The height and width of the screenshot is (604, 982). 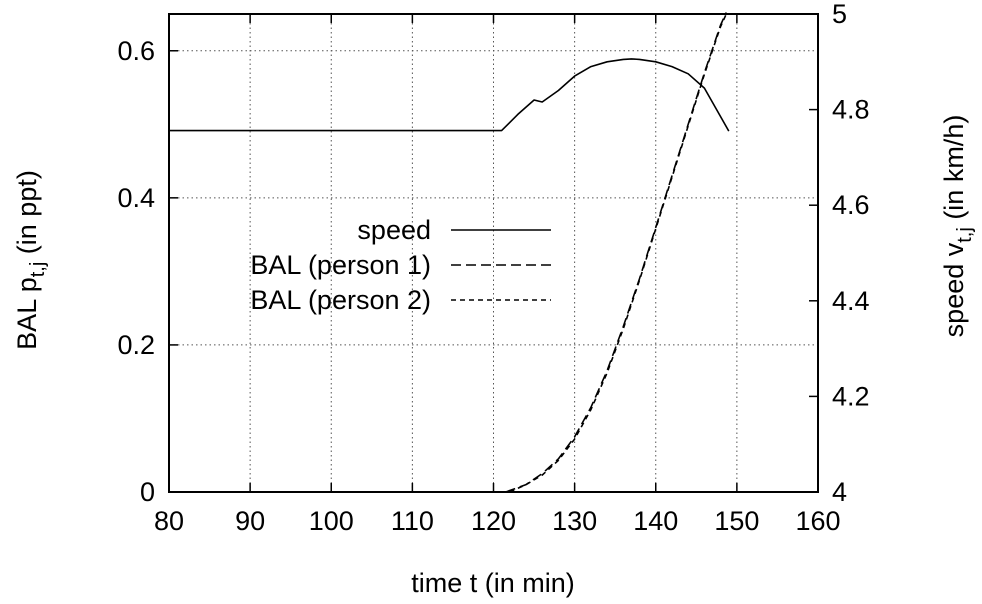 What do you see at coordinates (136, 198) in the screenshot?
I see `y-left-tick-label: 0.4` at bounding box center [136, 198].